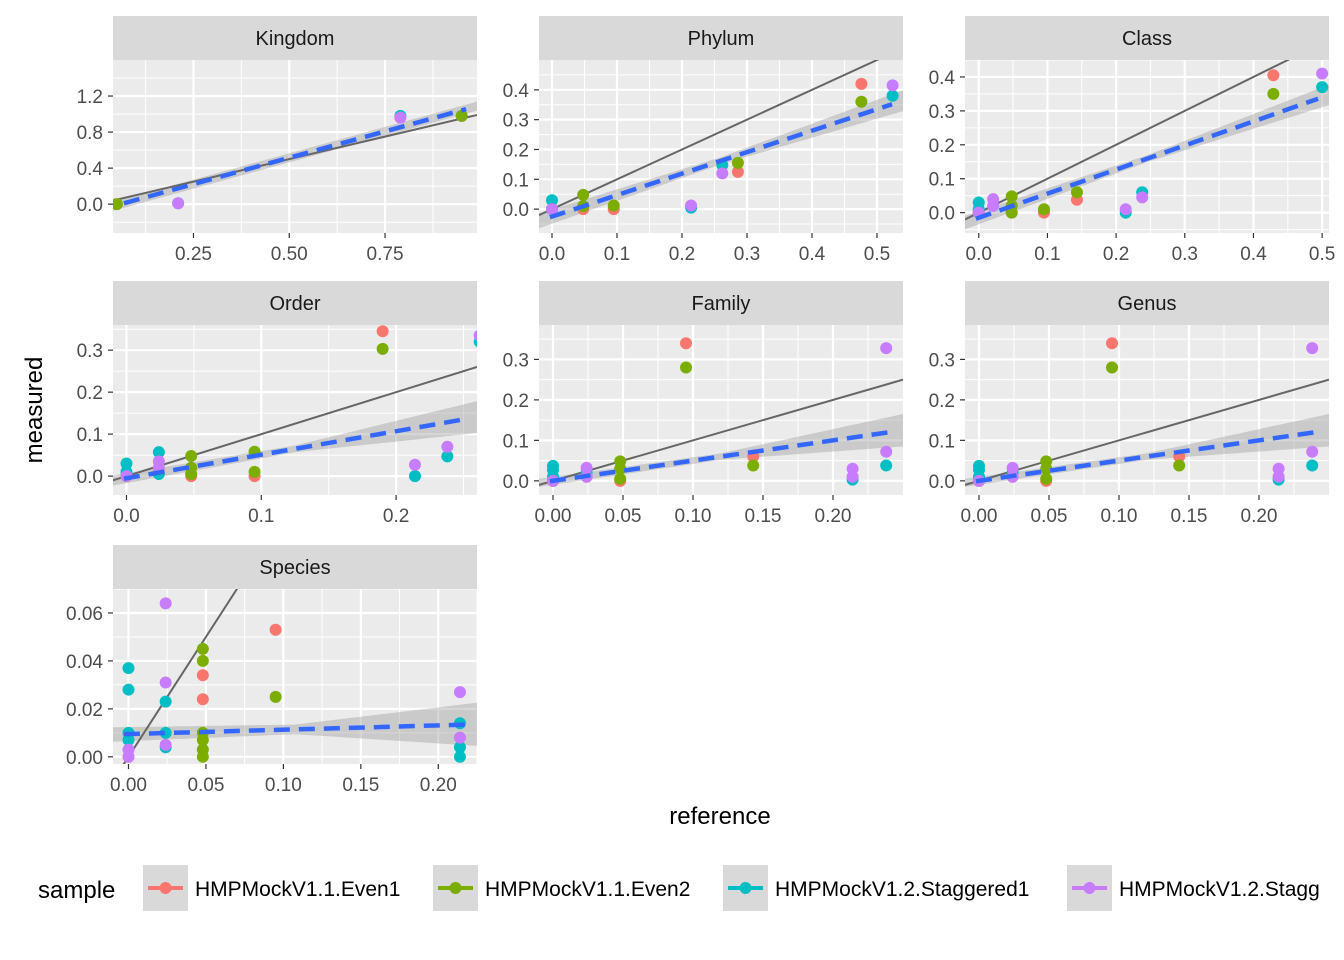 The image size is (1344, 960). I want to click on x-tick-label: 0.25, so click(193, 254).